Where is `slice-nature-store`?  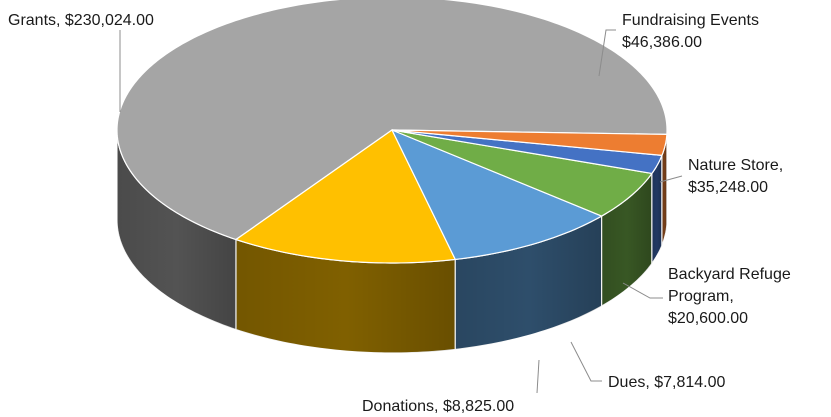
slice-nature-store is located at coordinates (497, 195).